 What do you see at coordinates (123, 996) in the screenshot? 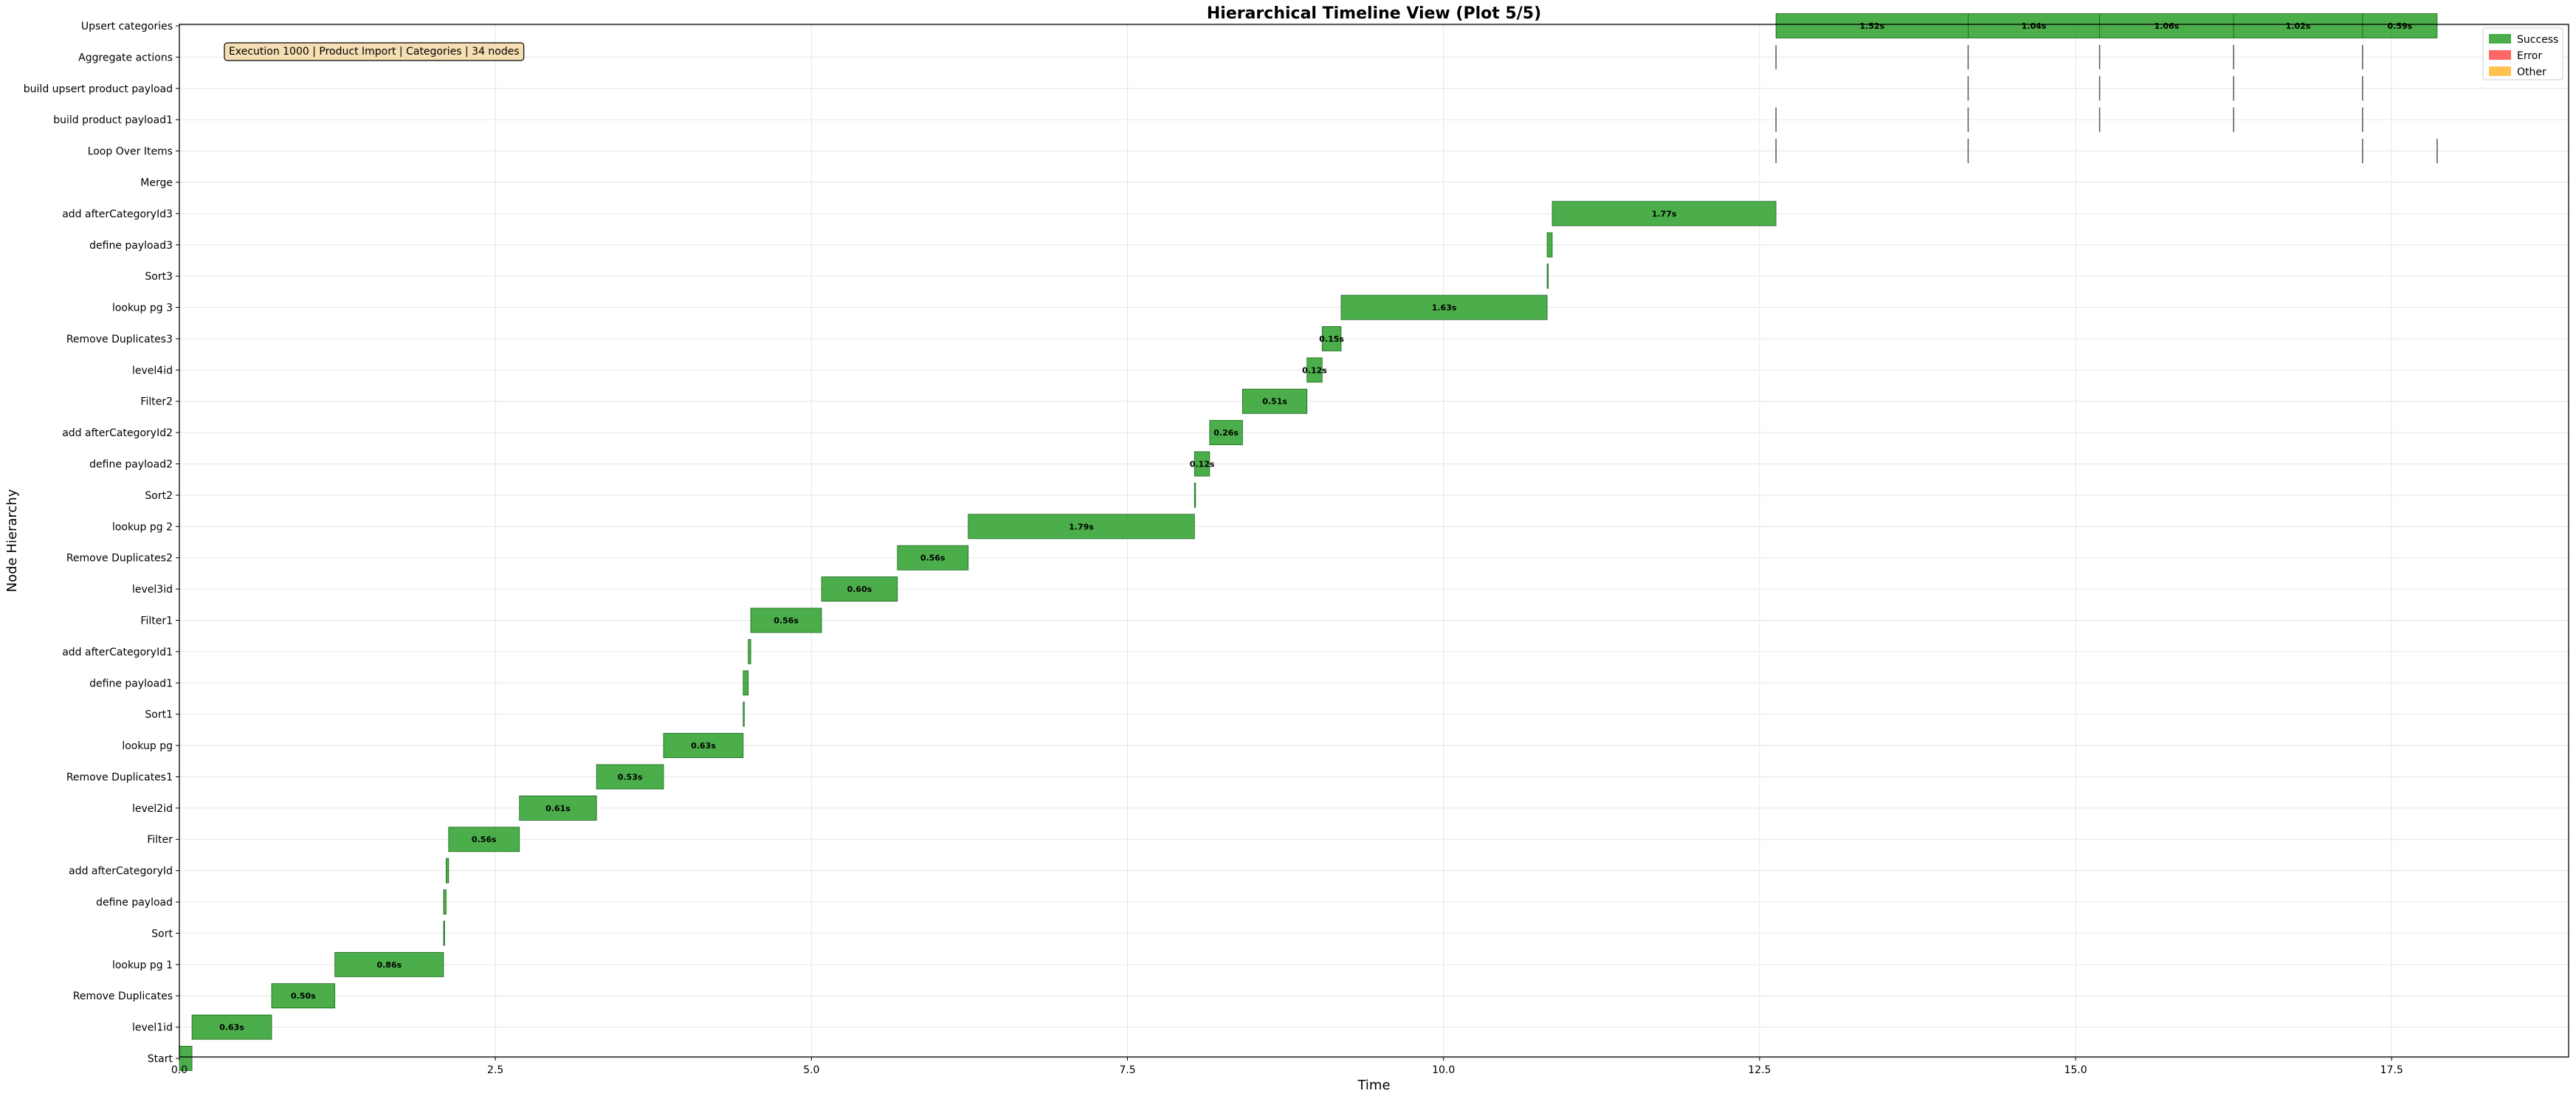
I see `y-tick-label: Remove Duplicates` at bounding box center [123, 996].